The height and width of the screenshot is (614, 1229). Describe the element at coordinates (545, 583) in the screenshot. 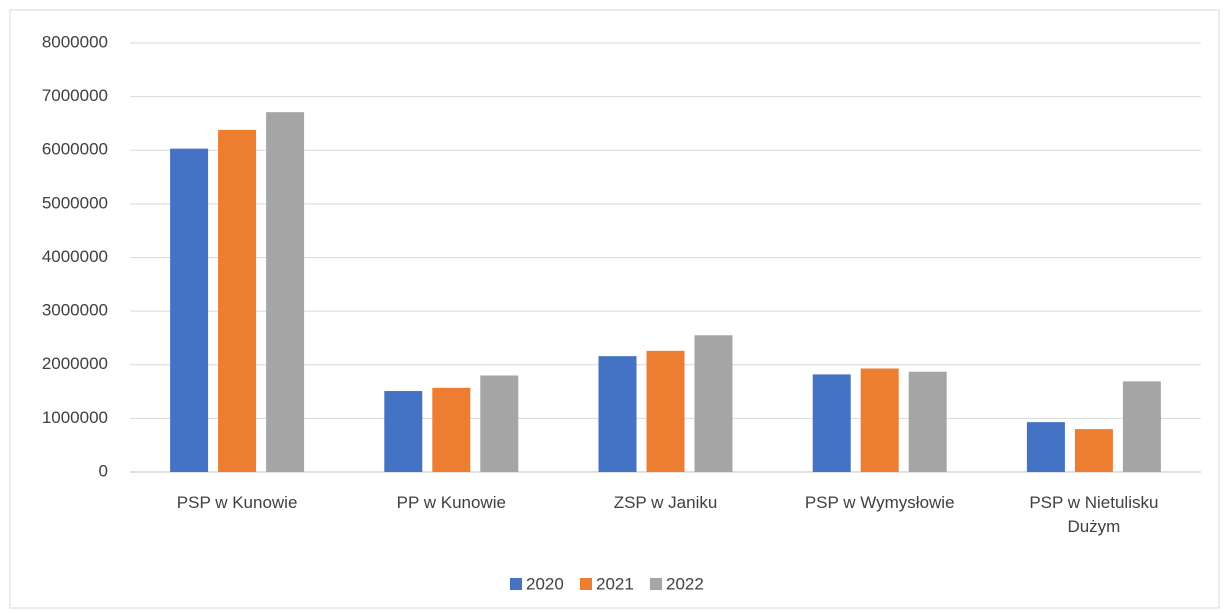

I see `legend-label: 2020` at that location.